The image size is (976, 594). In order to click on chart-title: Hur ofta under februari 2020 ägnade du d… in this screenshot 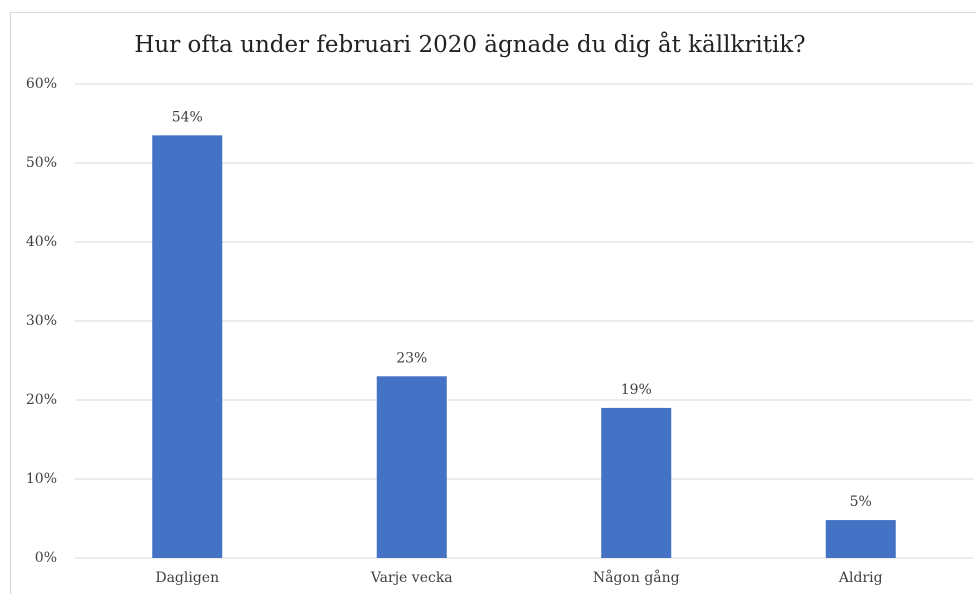, I will do `click(469, 44)`.